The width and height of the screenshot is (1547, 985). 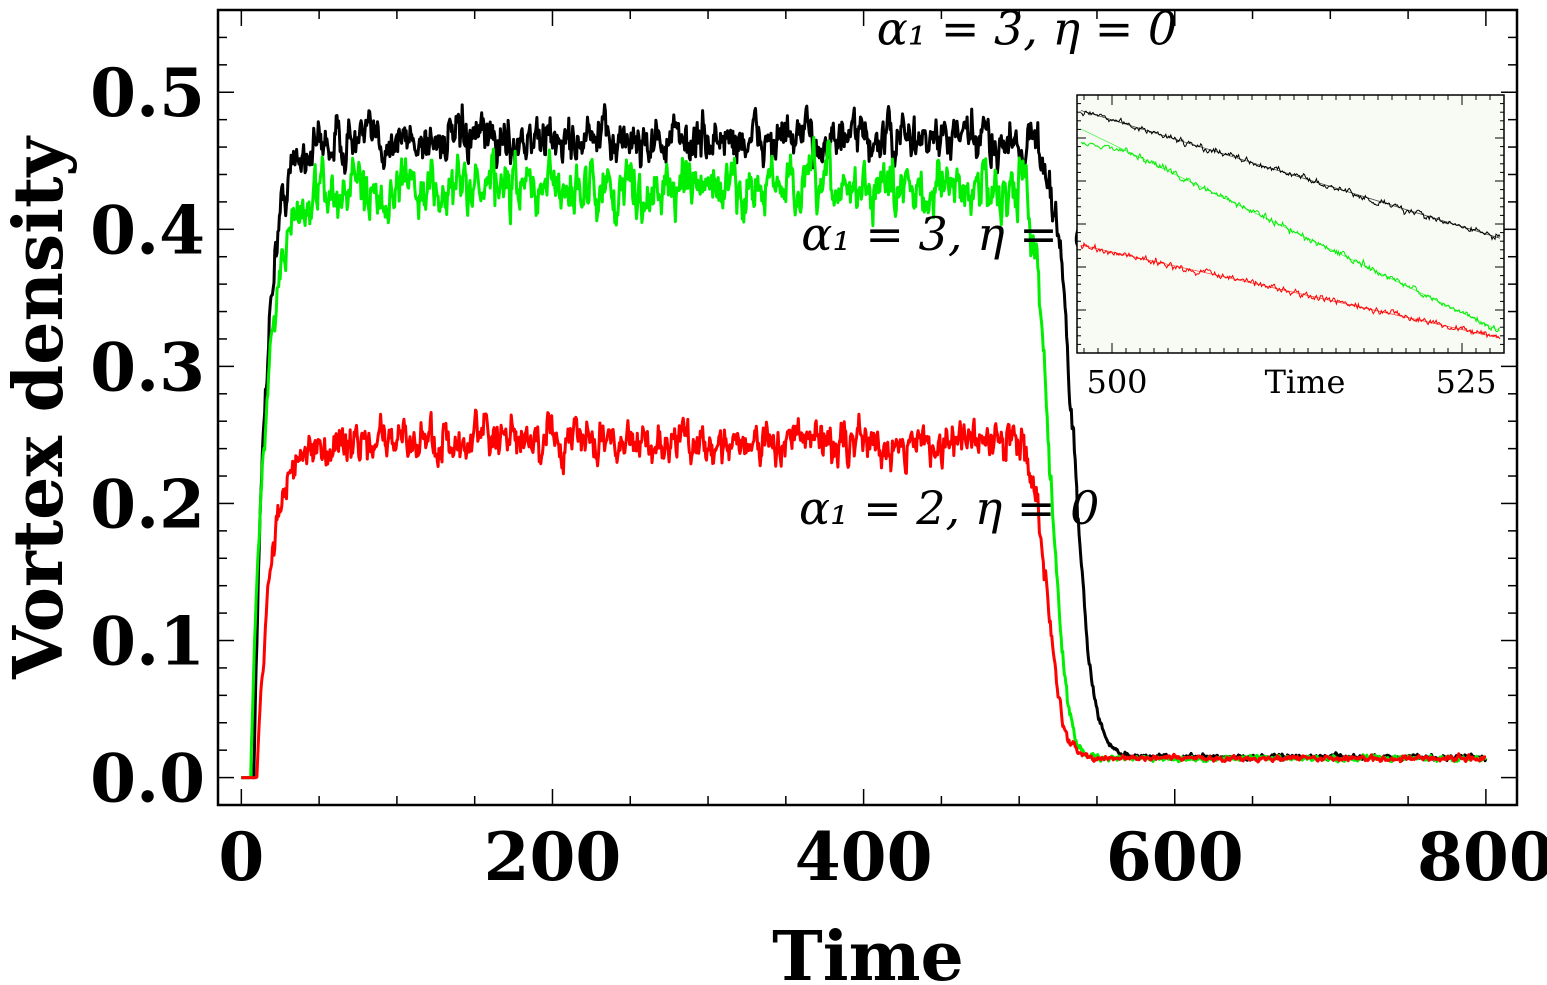 I want to click on y-tick-label: 0.5, so click(x=147, y=93).